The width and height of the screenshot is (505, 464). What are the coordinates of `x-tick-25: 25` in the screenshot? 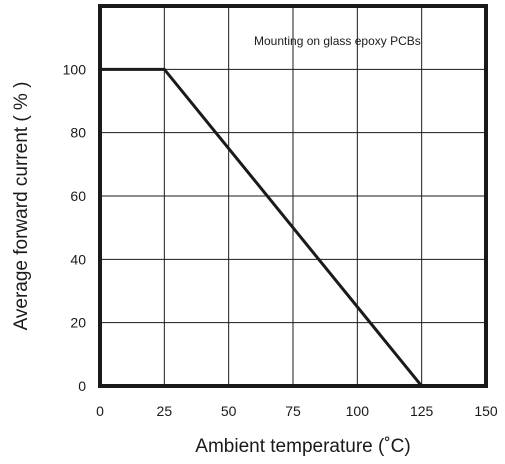 It's located at (165, 411).